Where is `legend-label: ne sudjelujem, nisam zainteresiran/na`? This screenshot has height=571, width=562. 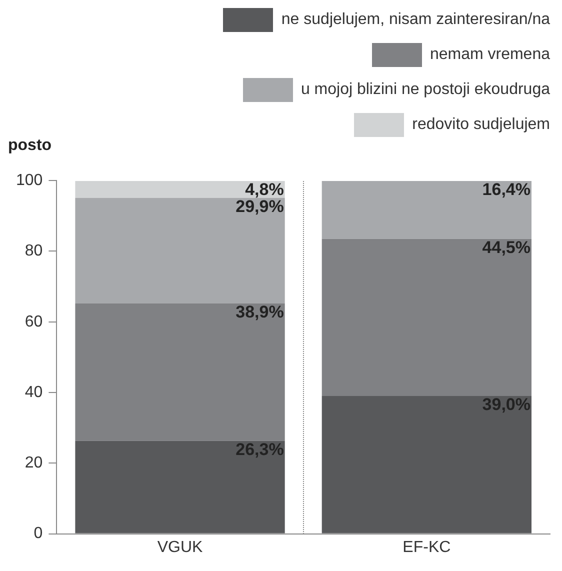
legend-label: ne sudjelujem, nisam zainteresiran/na is located at coordinates (415, 20).